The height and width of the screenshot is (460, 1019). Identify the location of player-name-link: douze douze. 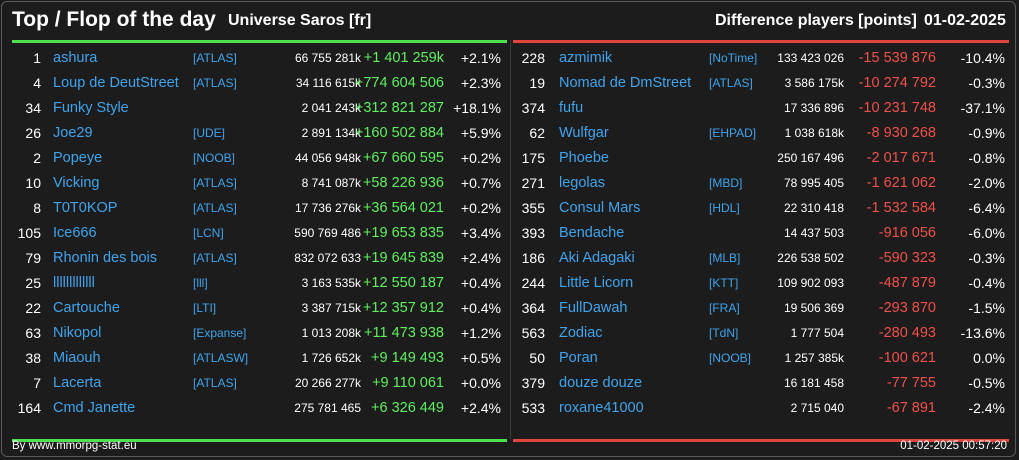
(601, 383).